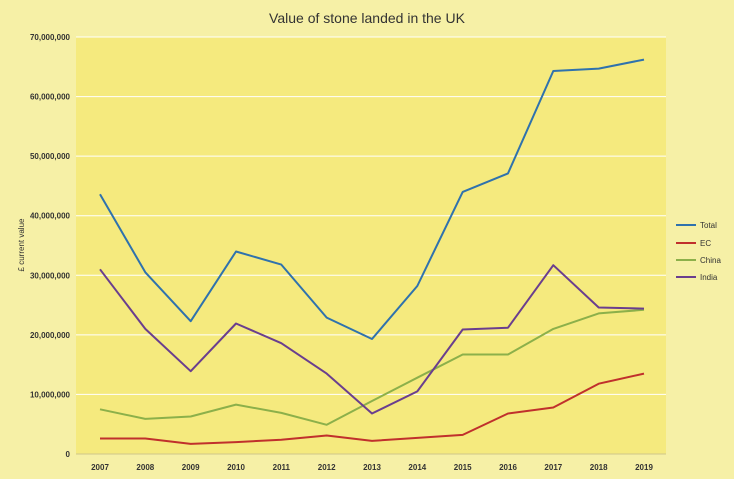 The width and height of the screenshot is (734, 479). What do you see at coordinates (50, 394) in the screenshot?
I see `y-tick-label: 10,000,000` at bounding box center [50, 394].